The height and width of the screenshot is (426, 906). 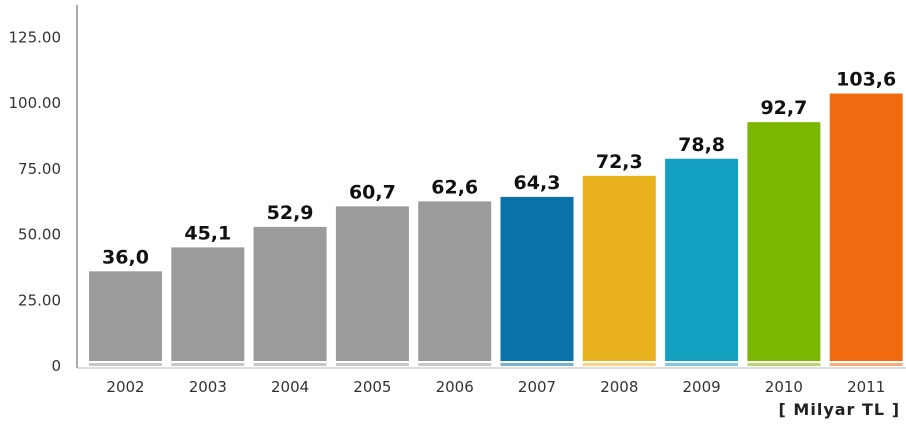 What do you see at coordinates (784, 387) in the screenshot?
I see `x-tick-label: 2010` at bounding box center [784, 387].